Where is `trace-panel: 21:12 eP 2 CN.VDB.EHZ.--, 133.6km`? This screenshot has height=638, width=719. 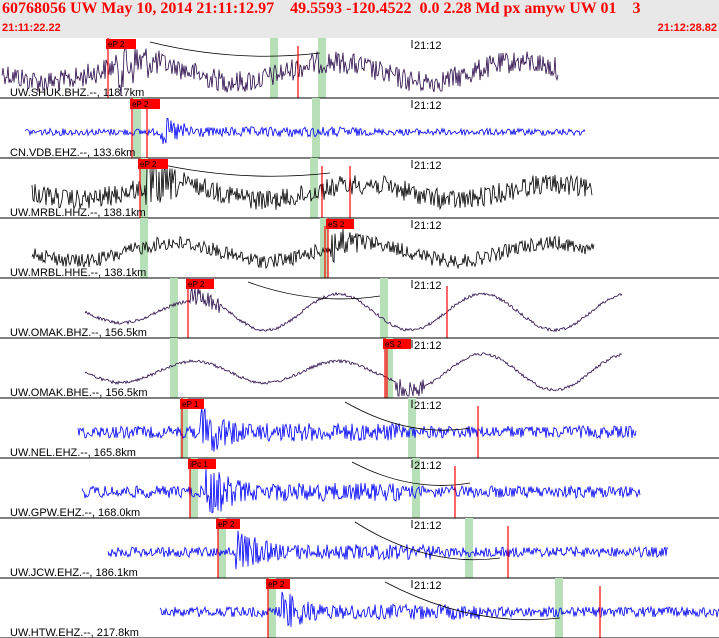
trace-panel: 21:12 eP 2 CN.VDB.EHZ.--, 133.6km is located at coordinates (359, 128).